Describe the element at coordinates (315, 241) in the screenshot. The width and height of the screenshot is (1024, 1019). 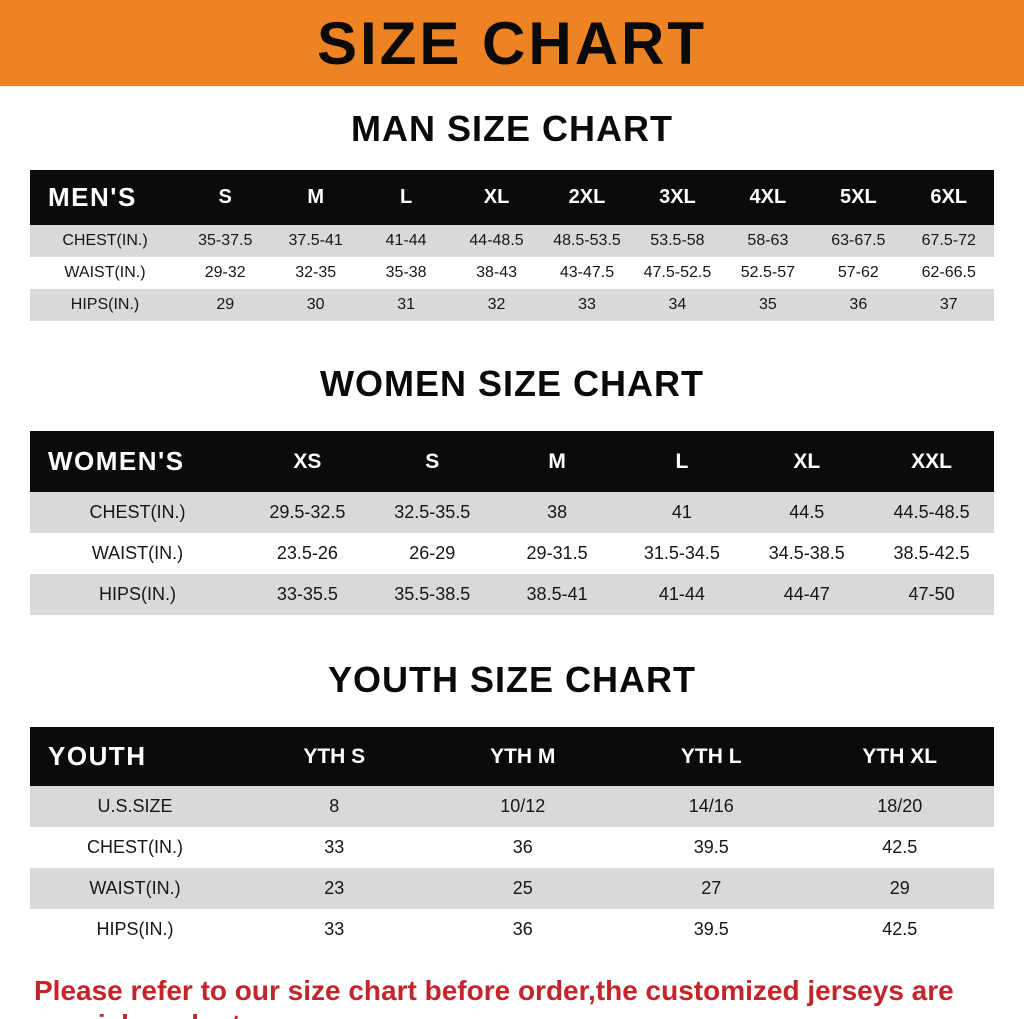
I see `table-cell: 37.5-41` at that location.